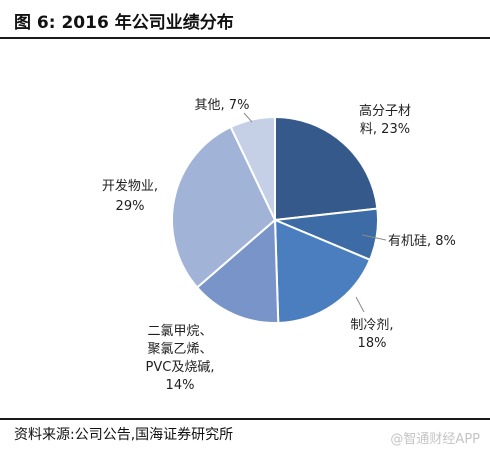  What do you see at coordinates (245, 419) in the screenshot?
I see `footer-divider` at bounding box center [245, 419].